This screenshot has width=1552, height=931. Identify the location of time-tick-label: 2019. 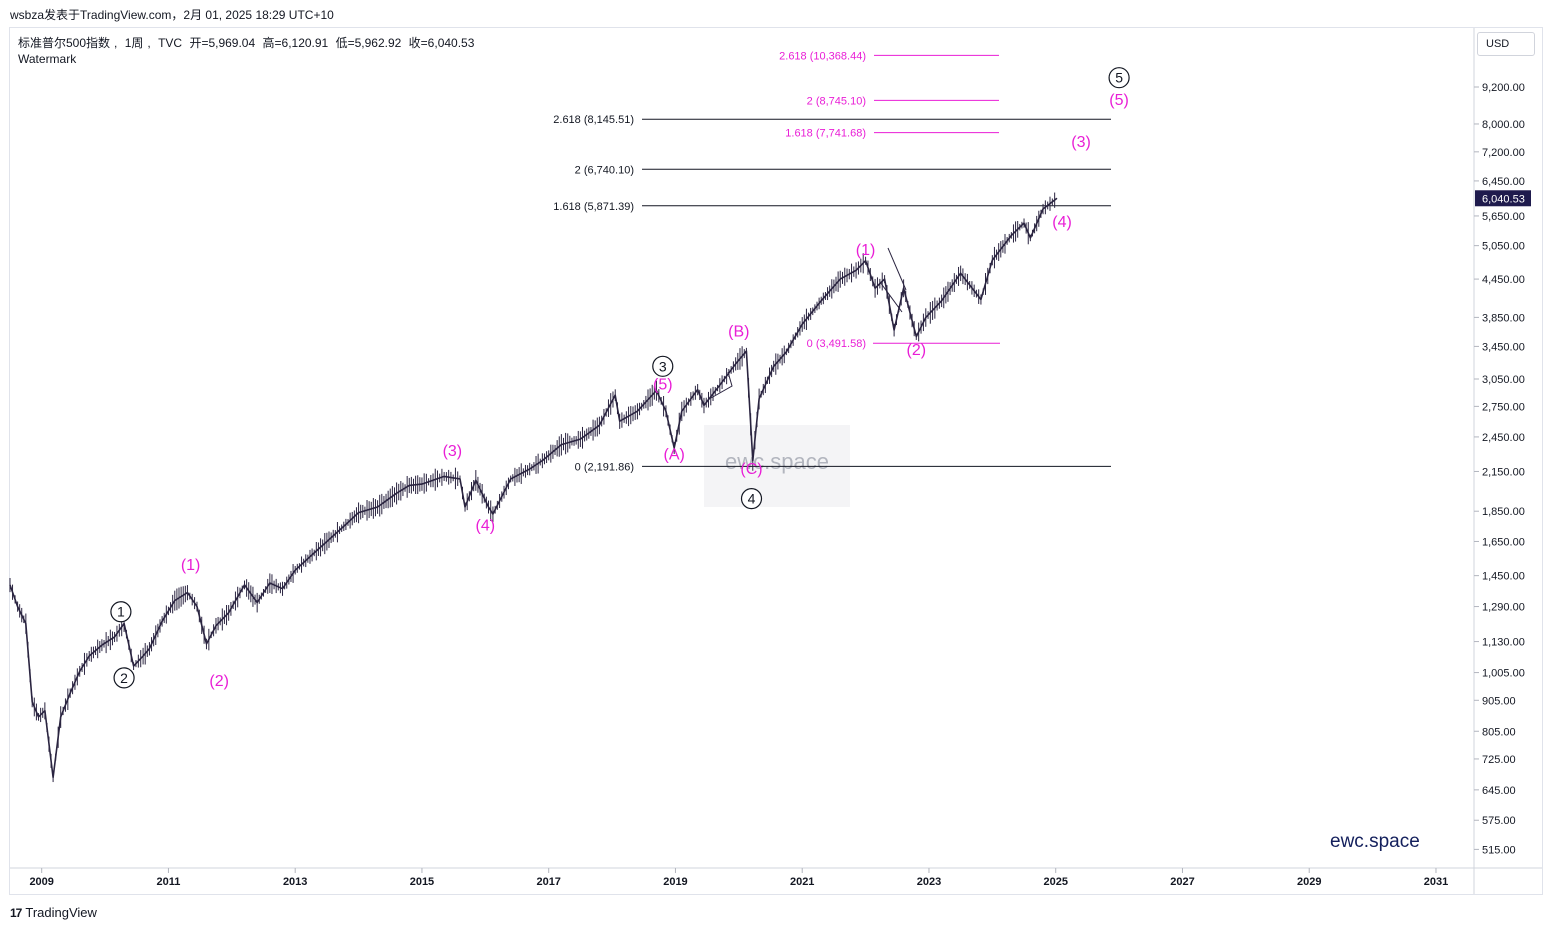
(675, 882).